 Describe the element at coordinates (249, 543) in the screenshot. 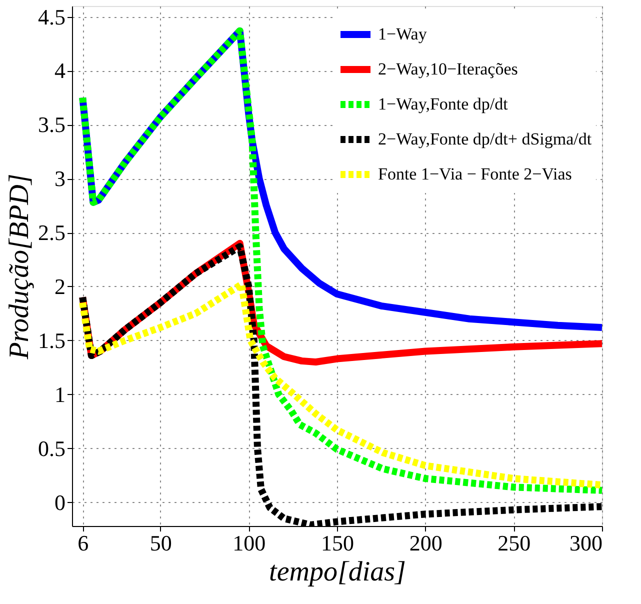

I see `x-tick-label: 100` at that location.